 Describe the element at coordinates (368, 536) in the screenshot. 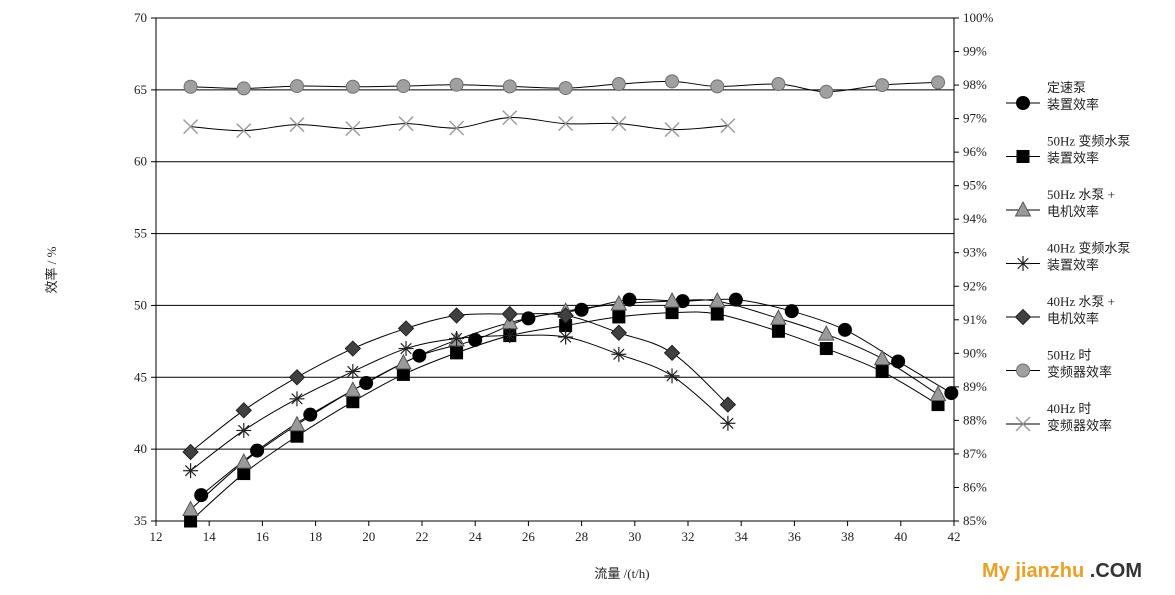

I see `x-tick-label-4: 20` at that location.